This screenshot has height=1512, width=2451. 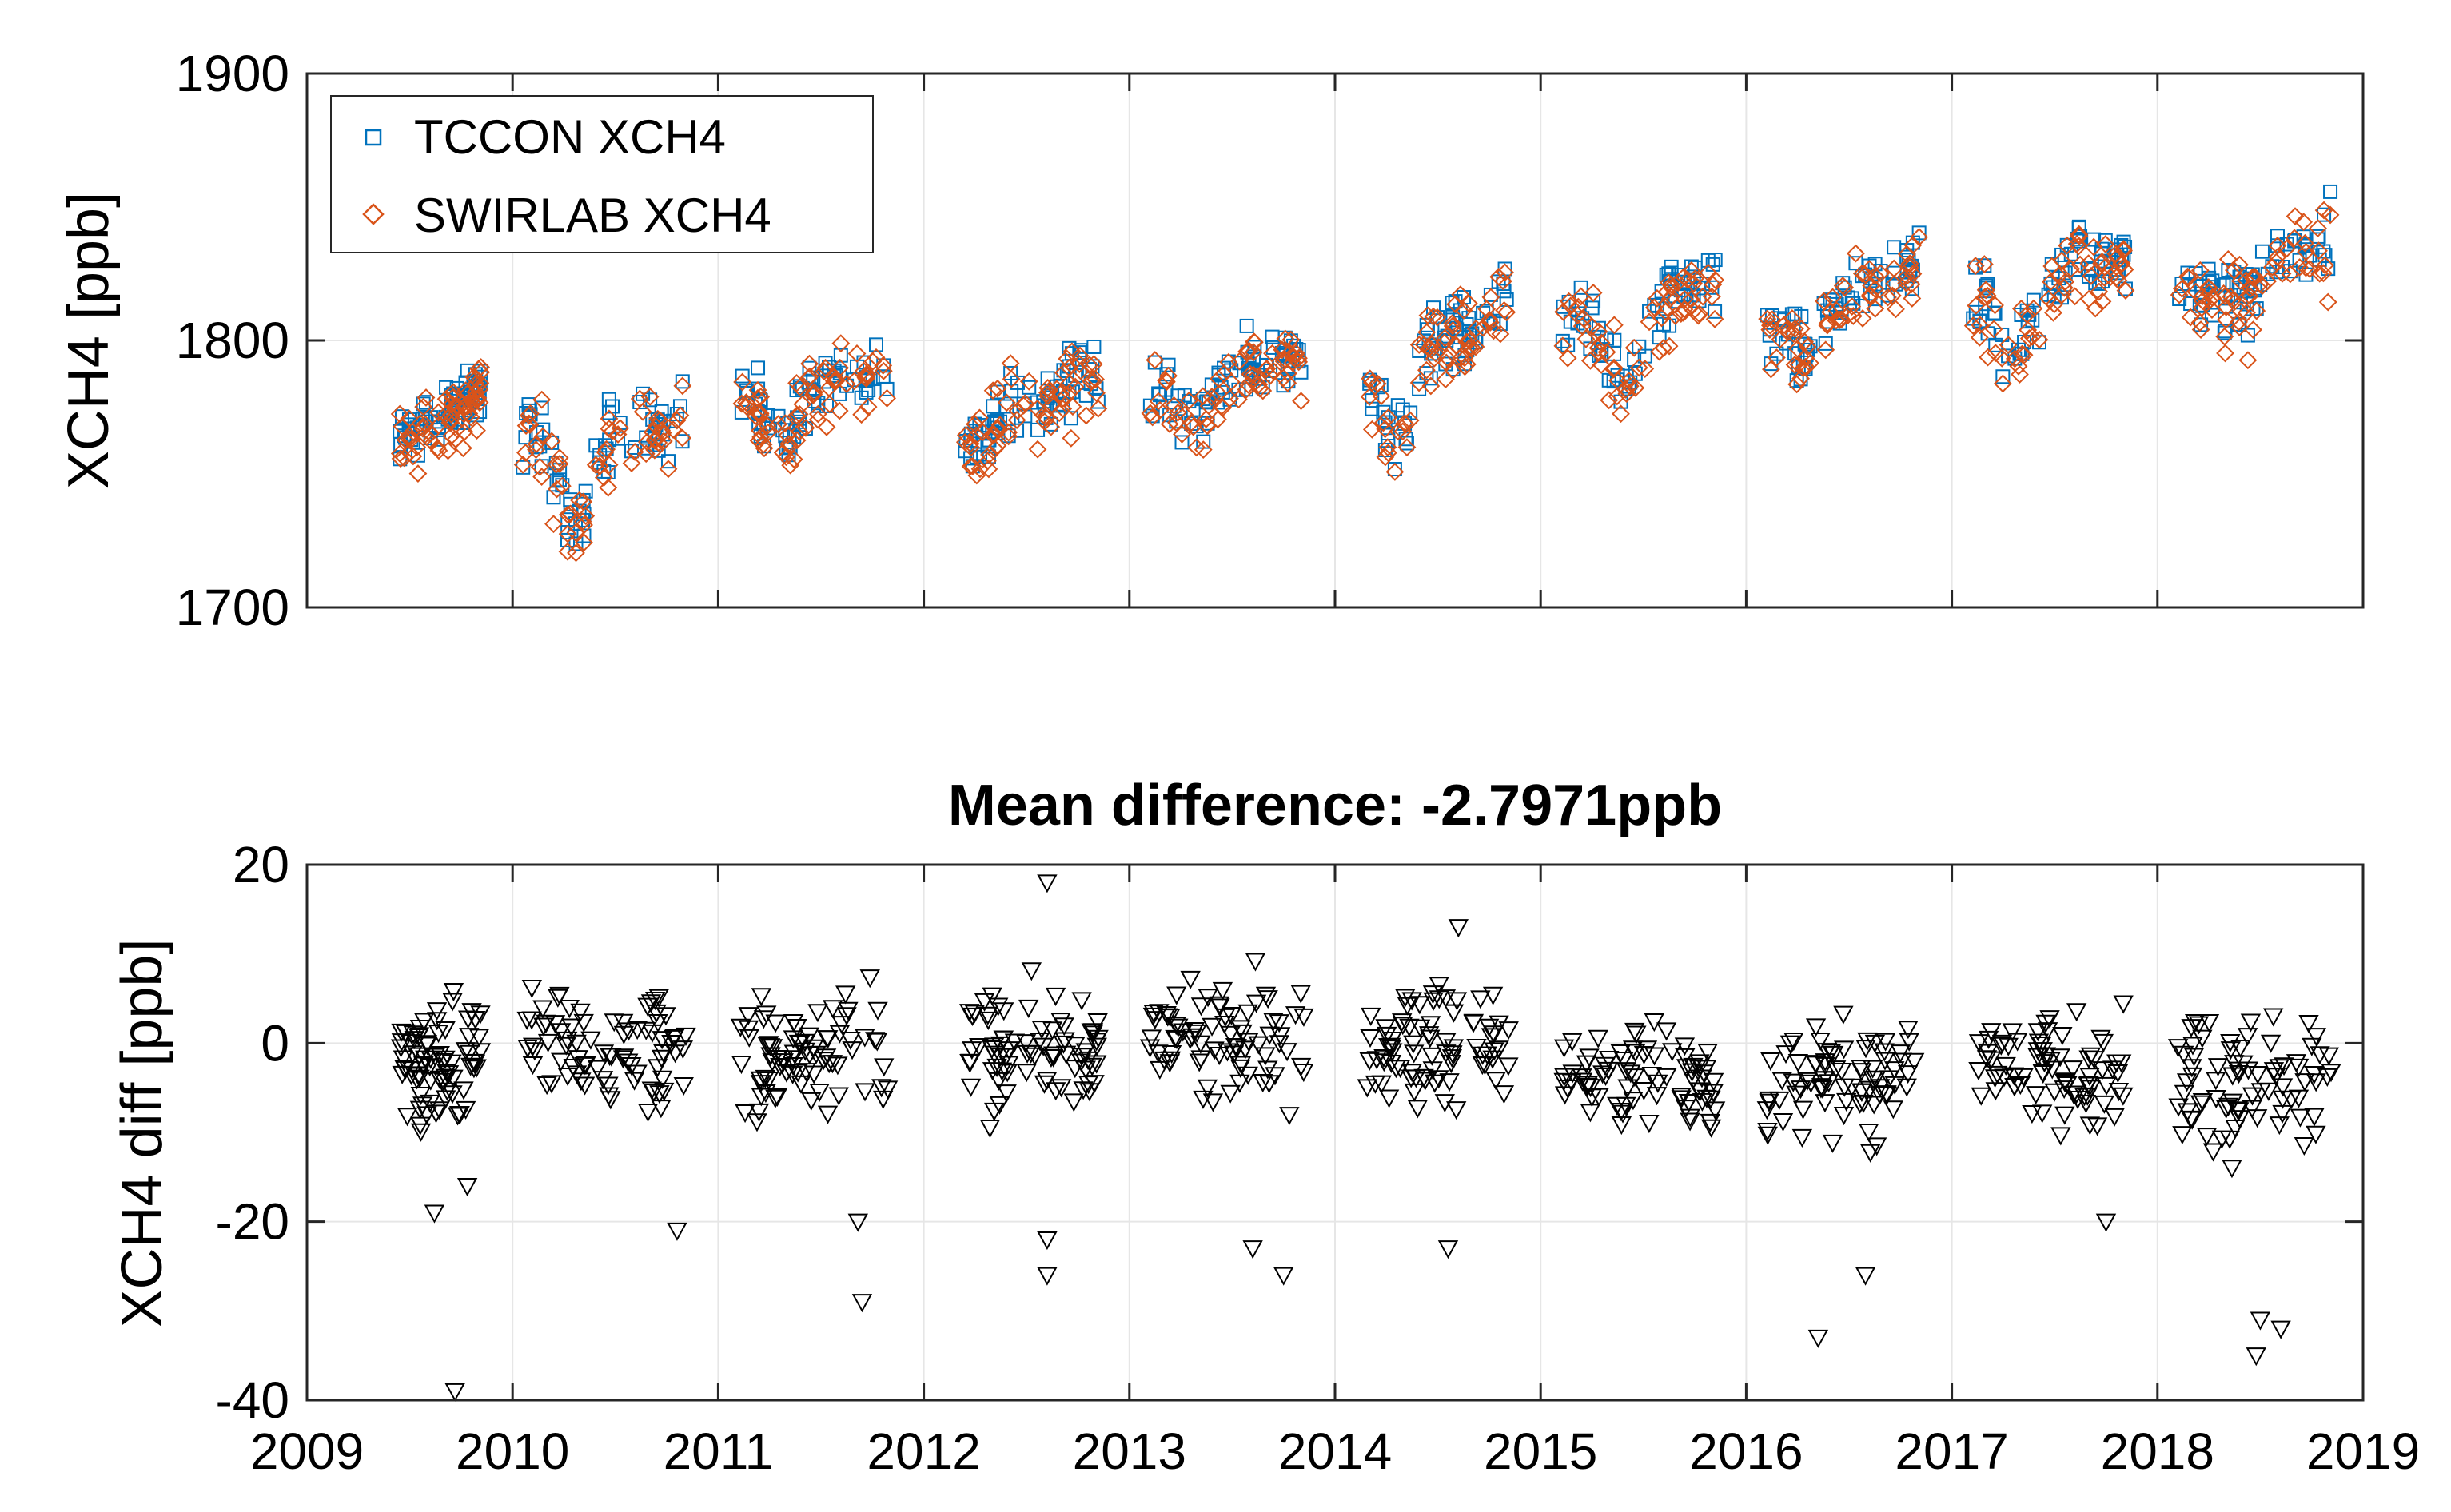 I want to click on top-ytick-label: 1900, so click(x=232, y=73).